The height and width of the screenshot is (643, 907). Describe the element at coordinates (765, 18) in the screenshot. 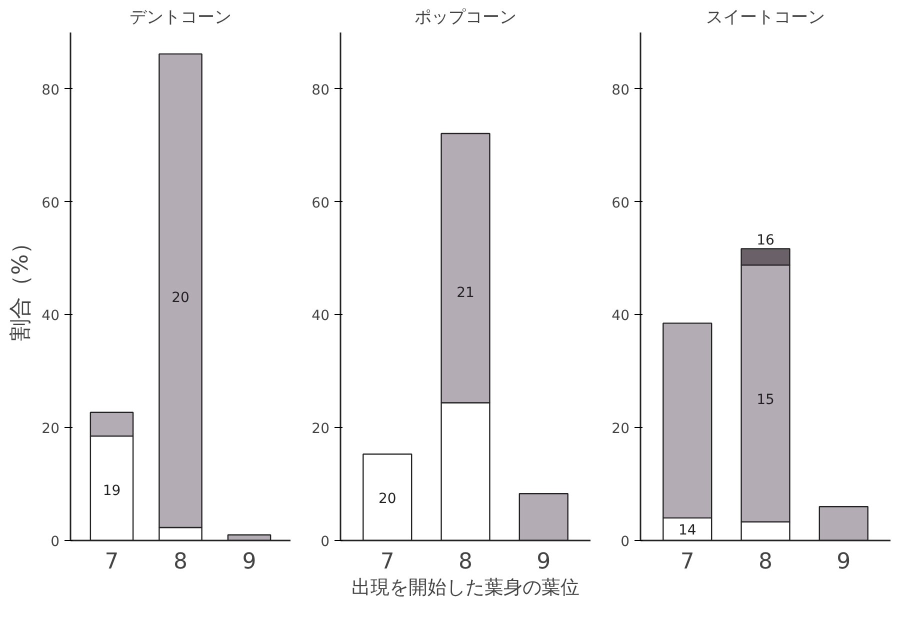

I see `chart-title: スイートコーン` at that location.